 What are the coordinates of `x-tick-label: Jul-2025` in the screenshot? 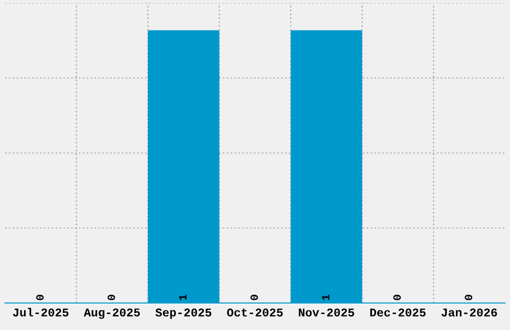 It's located at (40, 312).